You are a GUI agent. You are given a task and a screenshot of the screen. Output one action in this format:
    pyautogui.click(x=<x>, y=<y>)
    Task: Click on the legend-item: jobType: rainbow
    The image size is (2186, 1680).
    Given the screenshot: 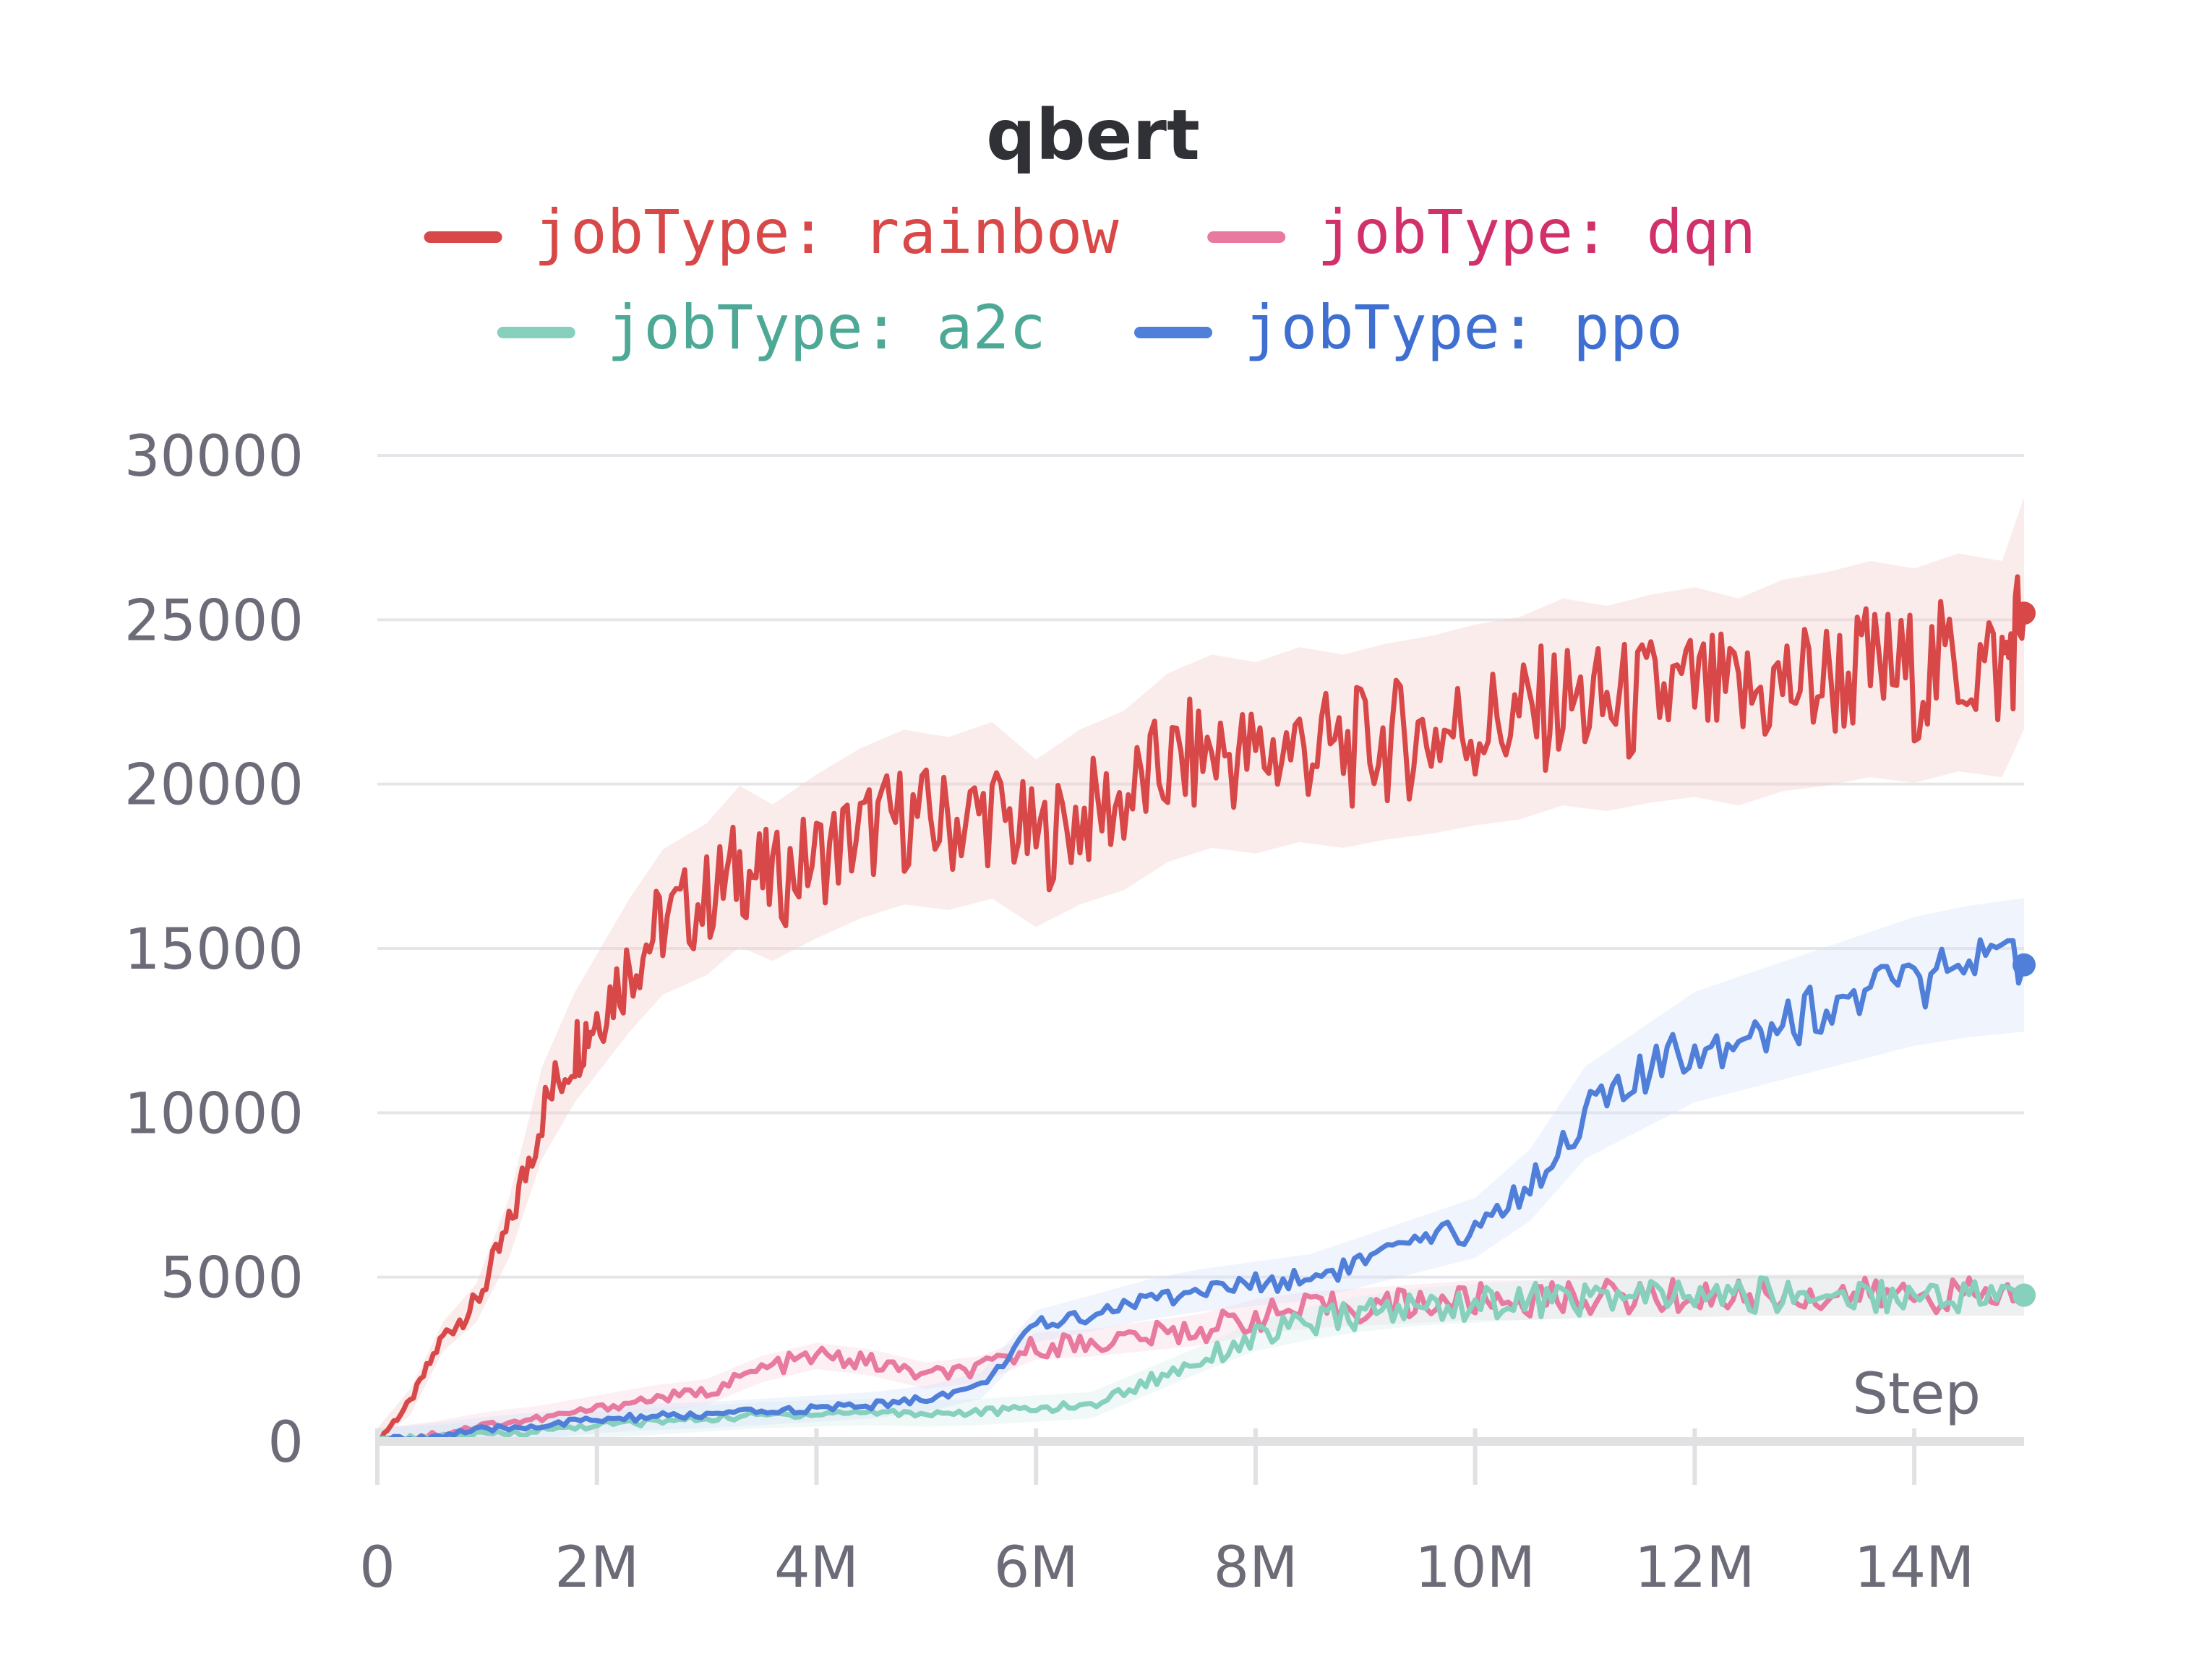 What is the action you would take?
    pyautogui.click(x=772, y=232)
    